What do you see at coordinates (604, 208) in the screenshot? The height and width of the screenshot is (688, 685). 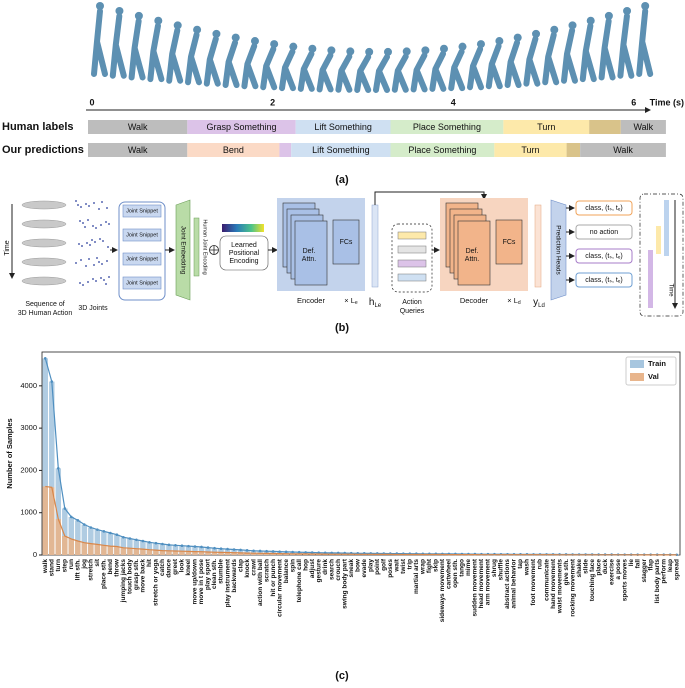 I see `output-label: class, (tₛ, tₑ)` at bounding box center [604, 208].